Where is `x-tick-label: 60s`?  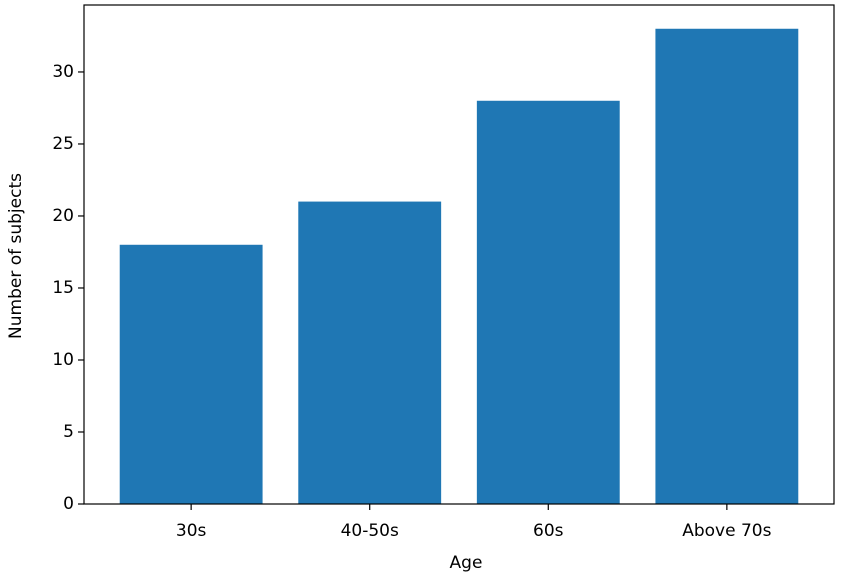
x-tick-label: 60s is located at coordinates (548, 531).